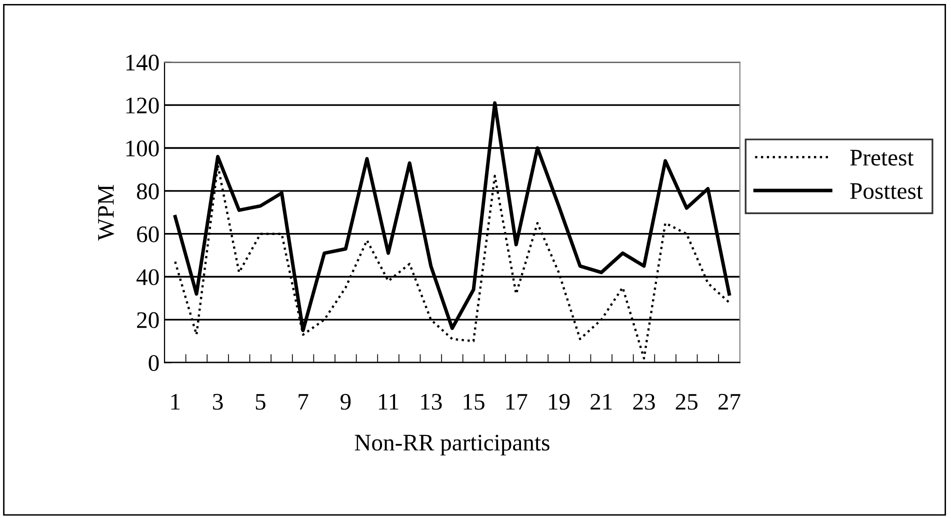 Image resolution: width=951 pixels, height=518 pixels. Describe the element at coordinates (147, 191) in the screenshot. I see `y-tick-label: 80` at that location.